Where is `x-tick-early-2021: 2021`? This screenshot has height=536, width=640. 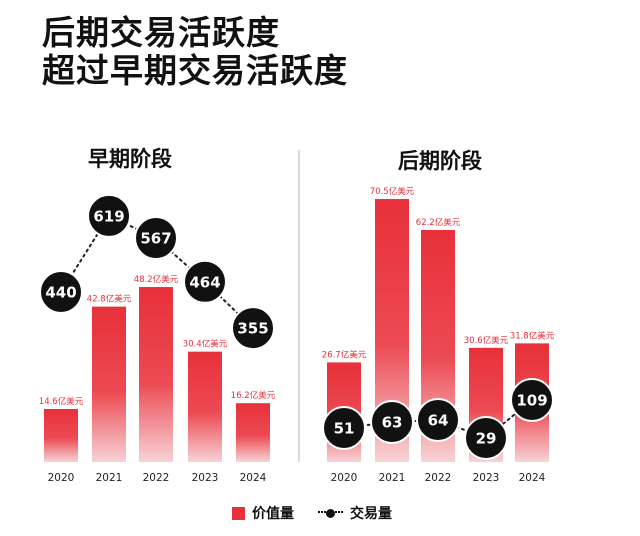 x-tick-early-2021: 2021 is located at coordinates (109, 478).